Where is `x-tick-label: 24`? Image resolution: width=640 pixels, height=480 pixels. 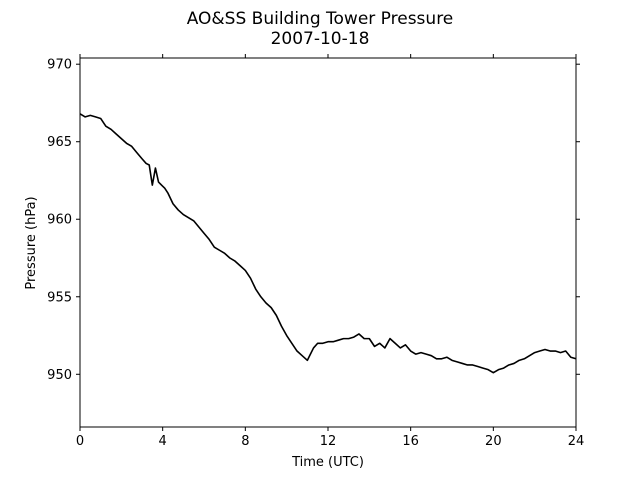 x-tick-label: 24 is located at coordinates (576, 441).